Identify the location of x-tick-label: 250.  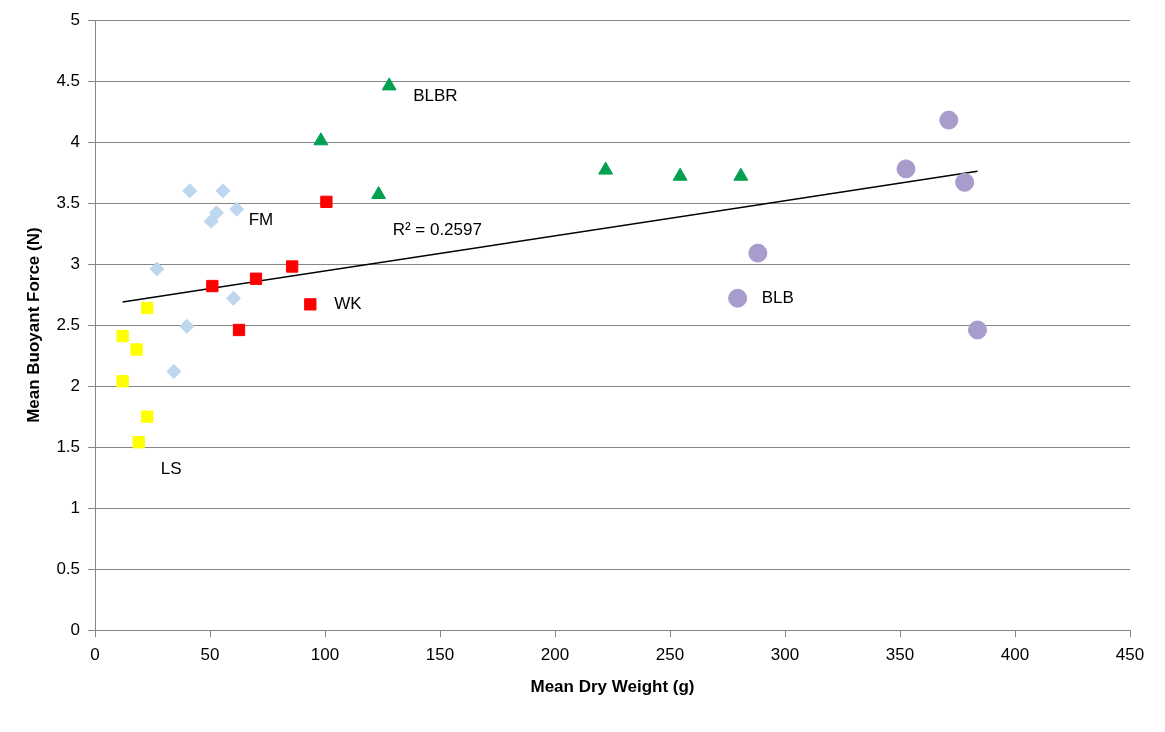
(670, 655).